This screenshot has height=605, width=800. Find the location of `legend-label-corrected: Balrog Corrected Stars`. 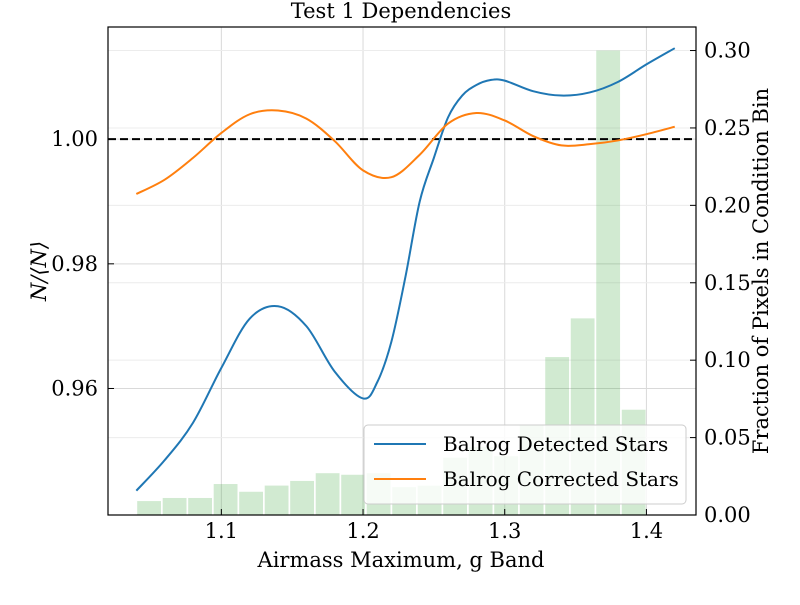

legend-label-corrected: Balrog Corrected Stars is located at coordinates (561, 479).